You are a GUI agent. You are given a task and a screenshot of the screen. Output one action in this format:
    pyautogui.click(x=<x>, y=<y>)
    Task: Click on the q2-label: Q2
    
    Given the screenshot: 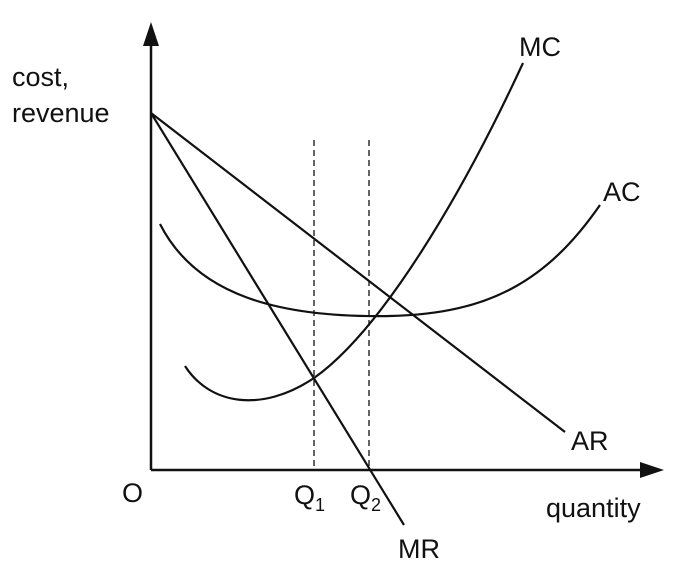 What is the action you would take?
    pyautogui.click(x=365, y=497)
    